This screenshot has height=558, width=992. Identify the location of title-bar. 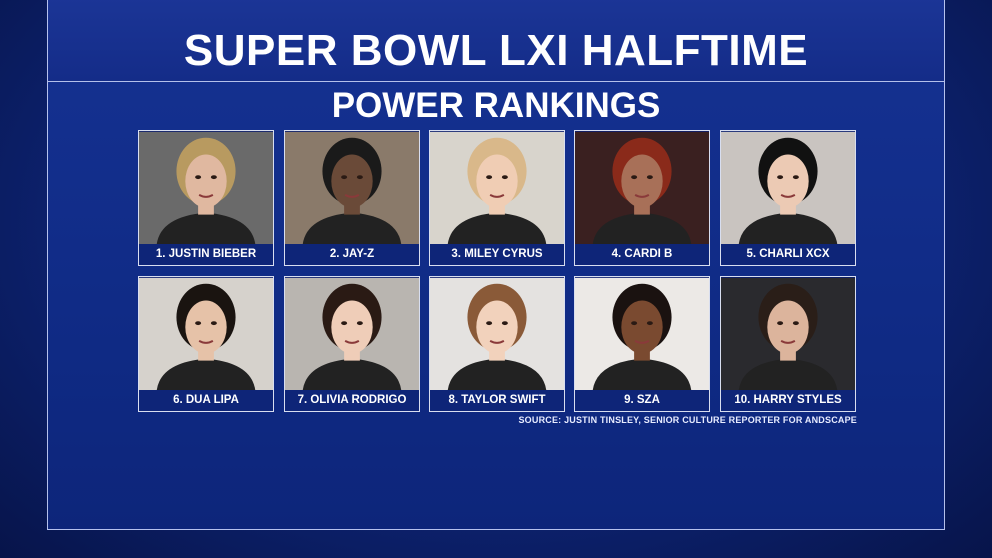
(496, 41).